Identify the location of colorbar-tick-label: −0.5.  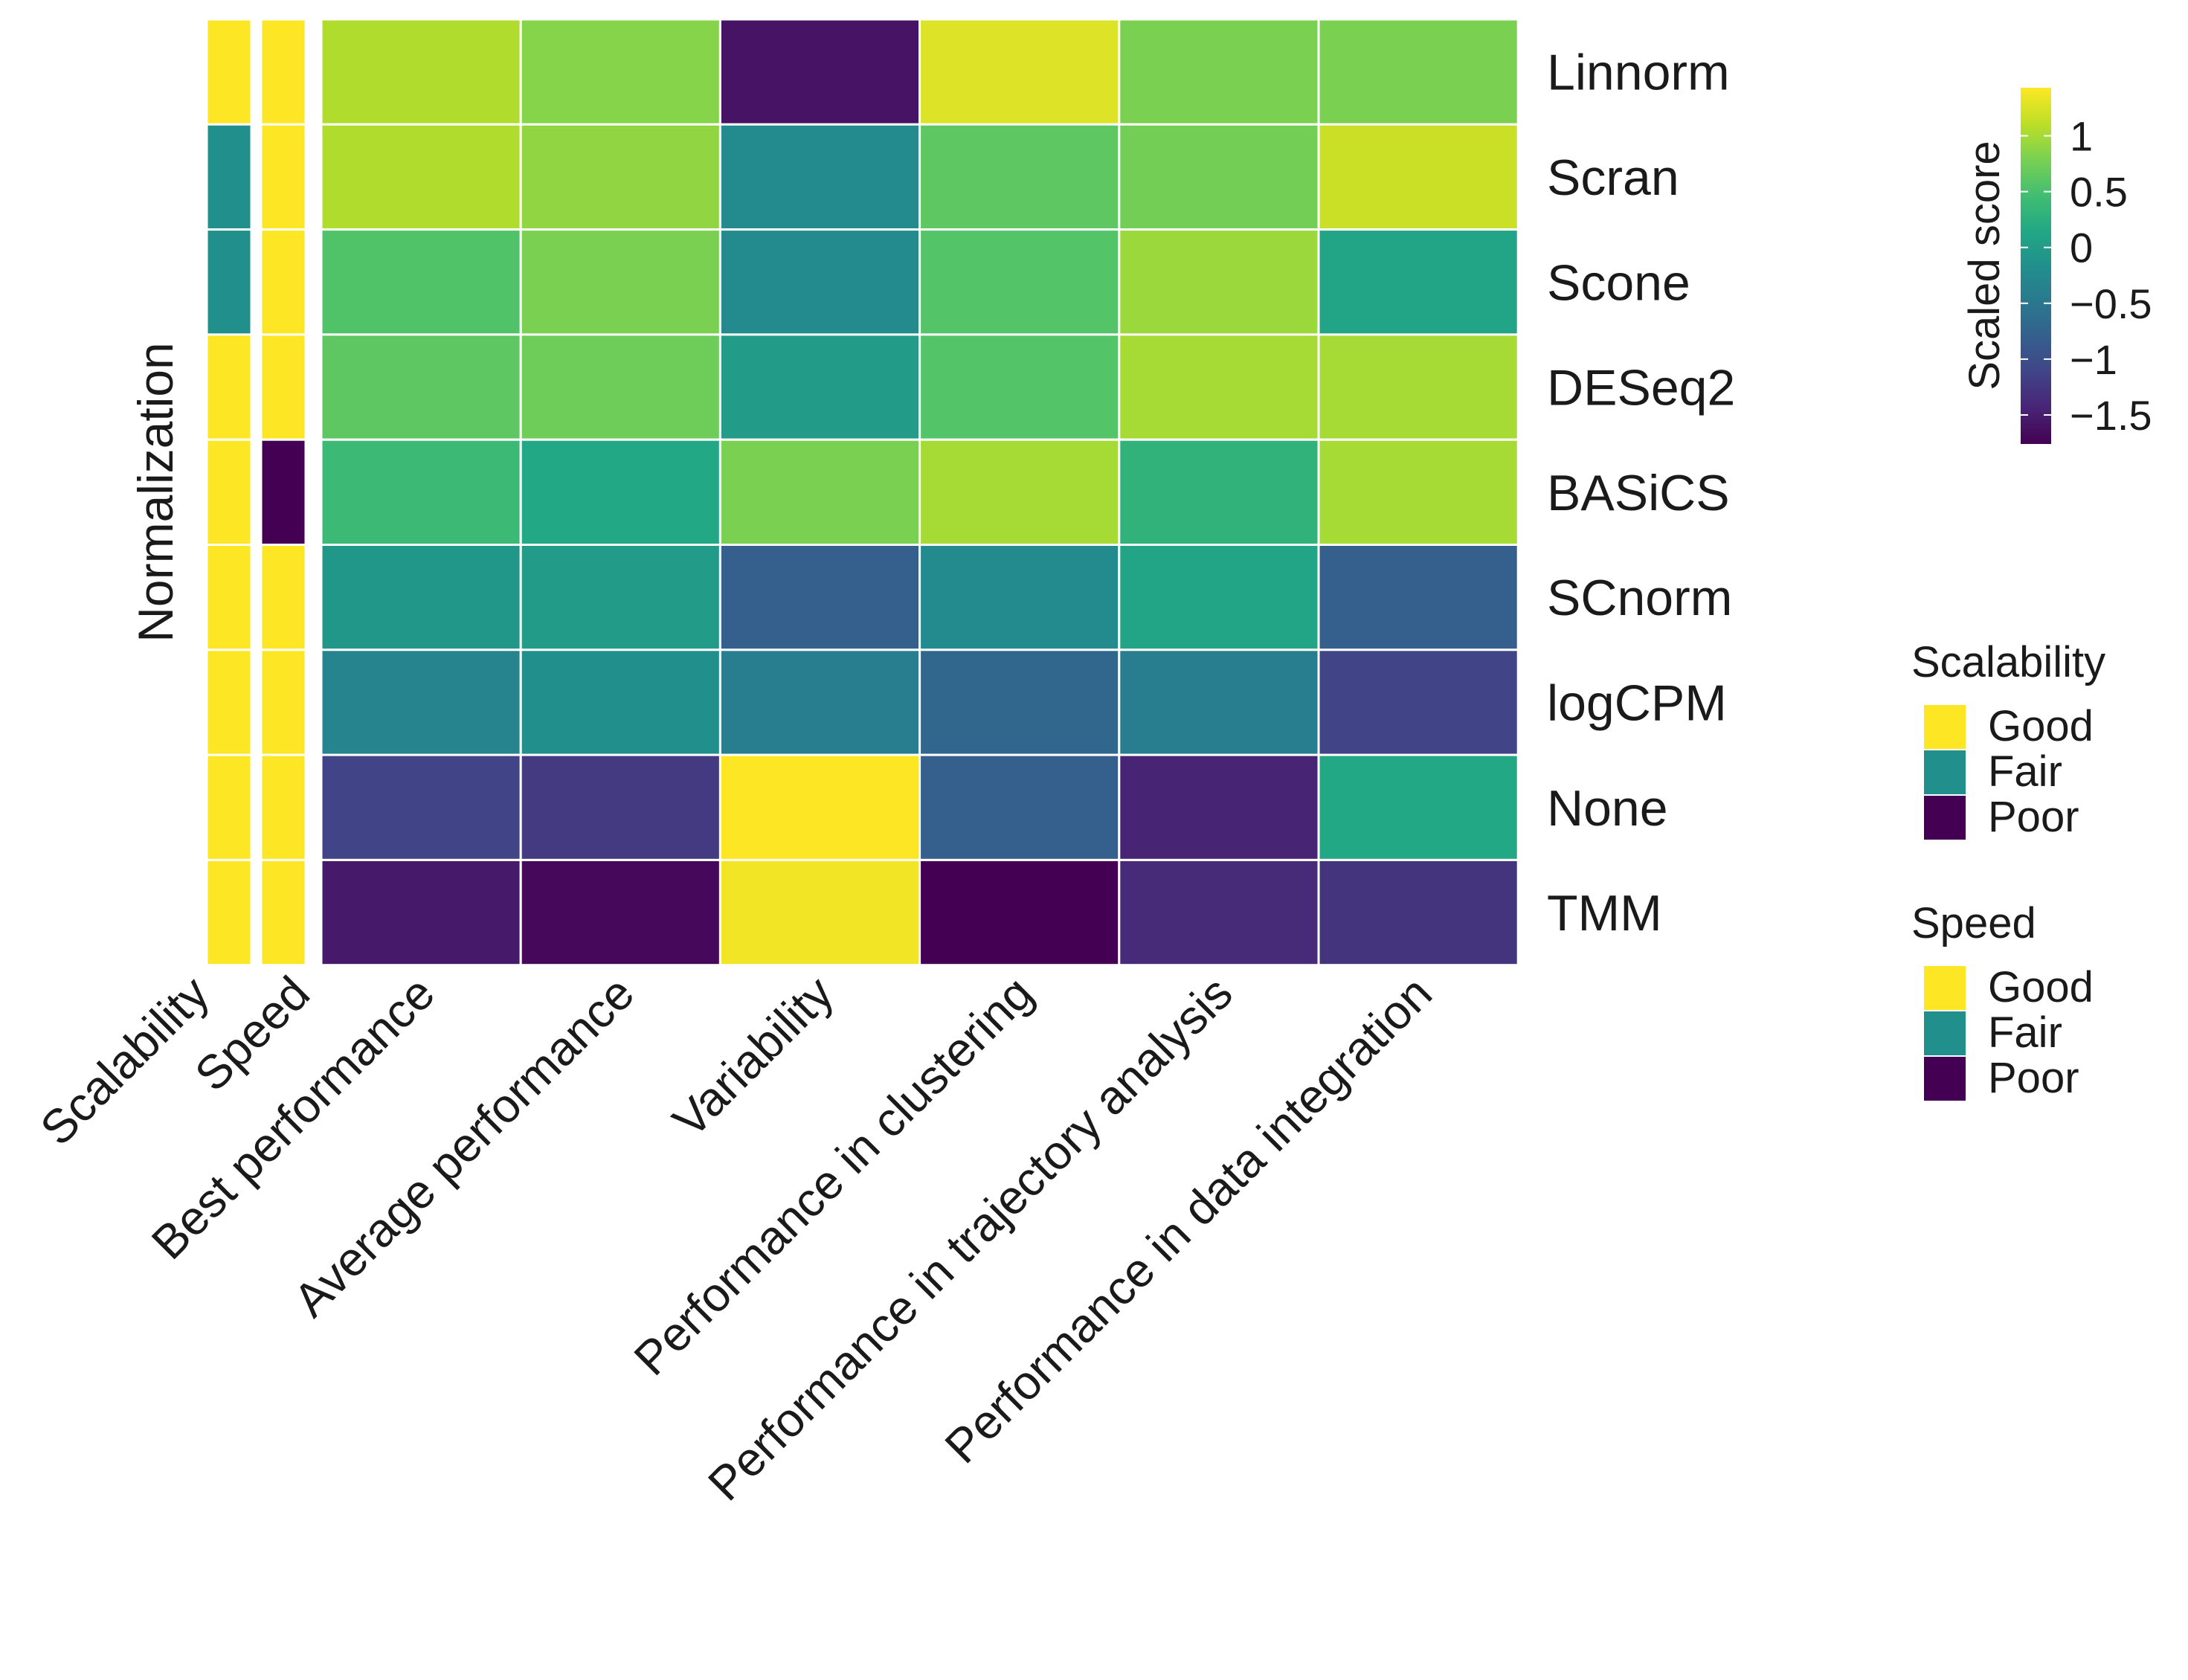
(2111, 304).